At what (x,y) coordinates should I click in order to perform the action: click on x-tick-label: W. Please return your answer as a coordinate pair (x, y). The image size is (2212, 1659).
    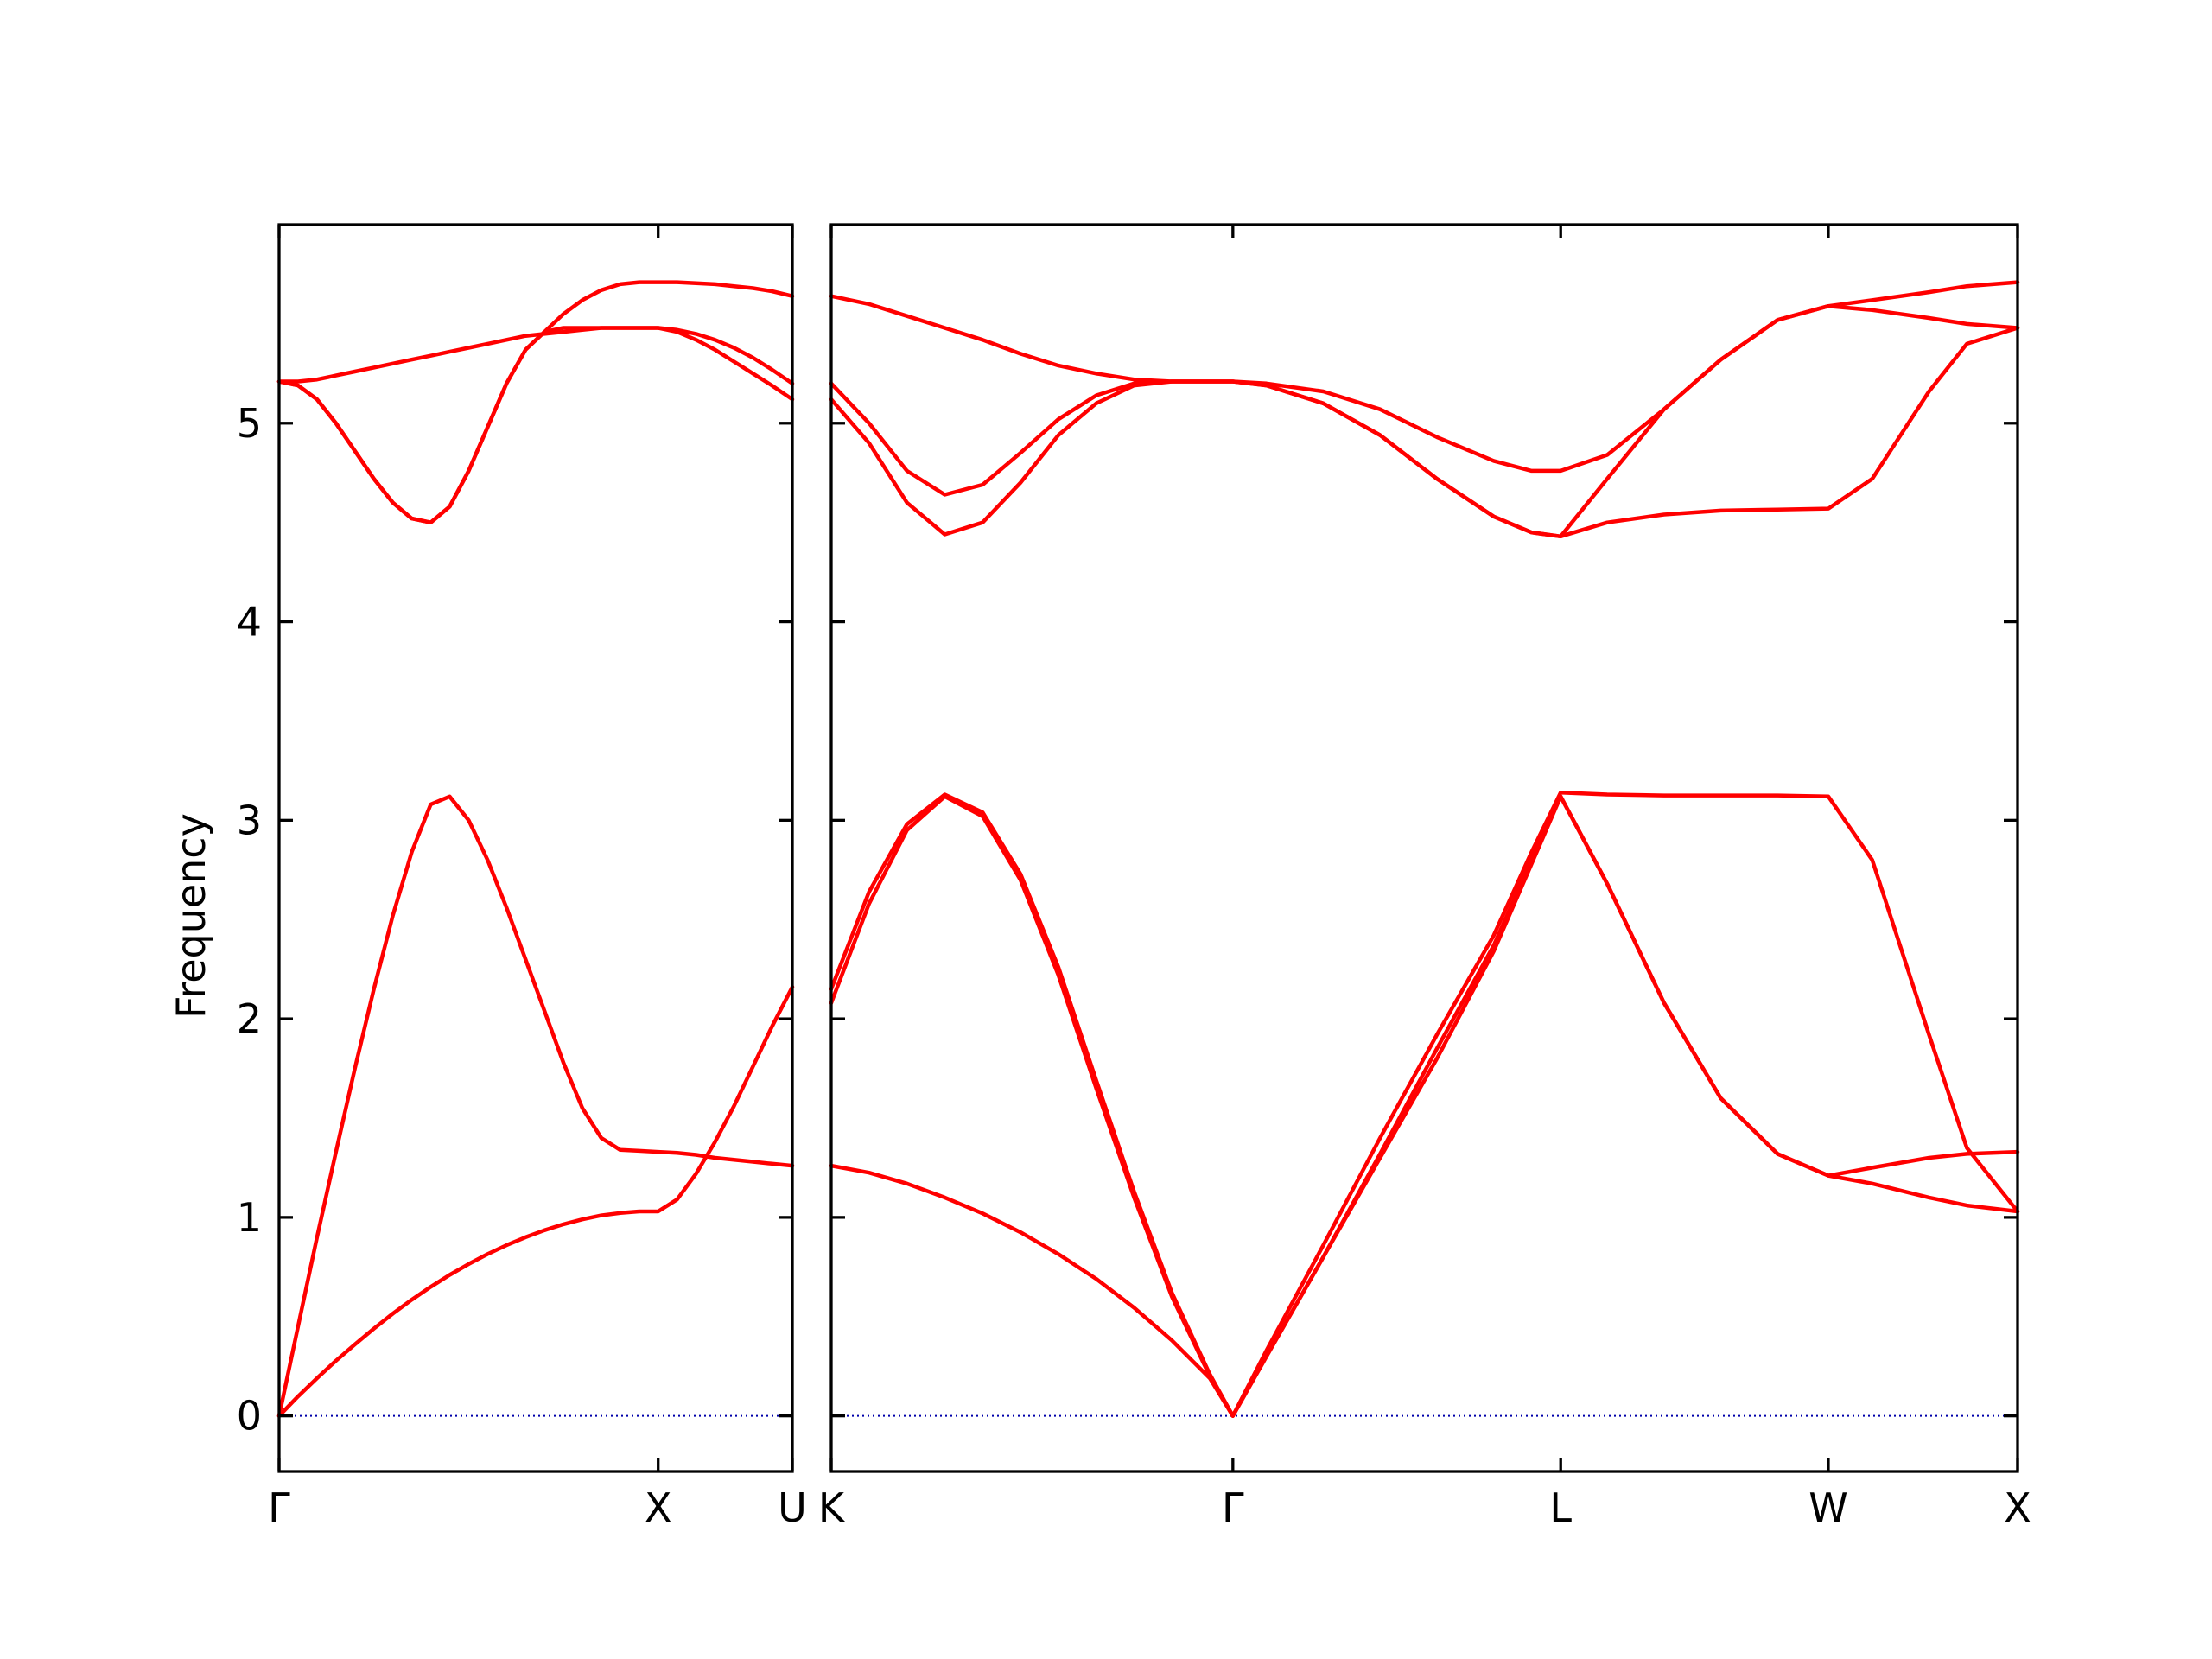
    Looking at the image, I should click on (1827, 1507).